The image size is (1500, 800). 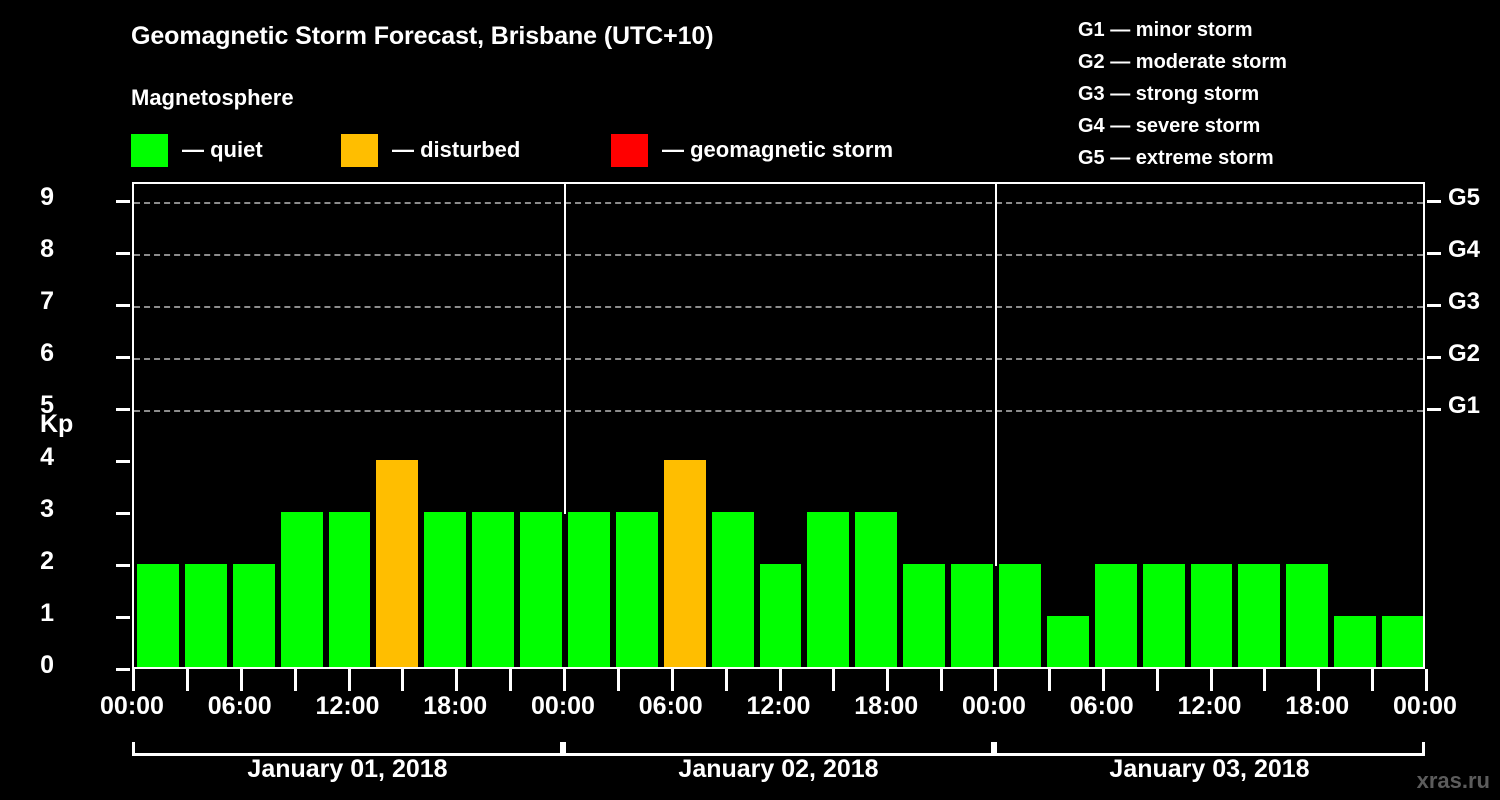 What do you see at coordinates (47, 197) in the screenshot?
I see `y-axis-tick-label: 9` at bounding box center [47, 197].